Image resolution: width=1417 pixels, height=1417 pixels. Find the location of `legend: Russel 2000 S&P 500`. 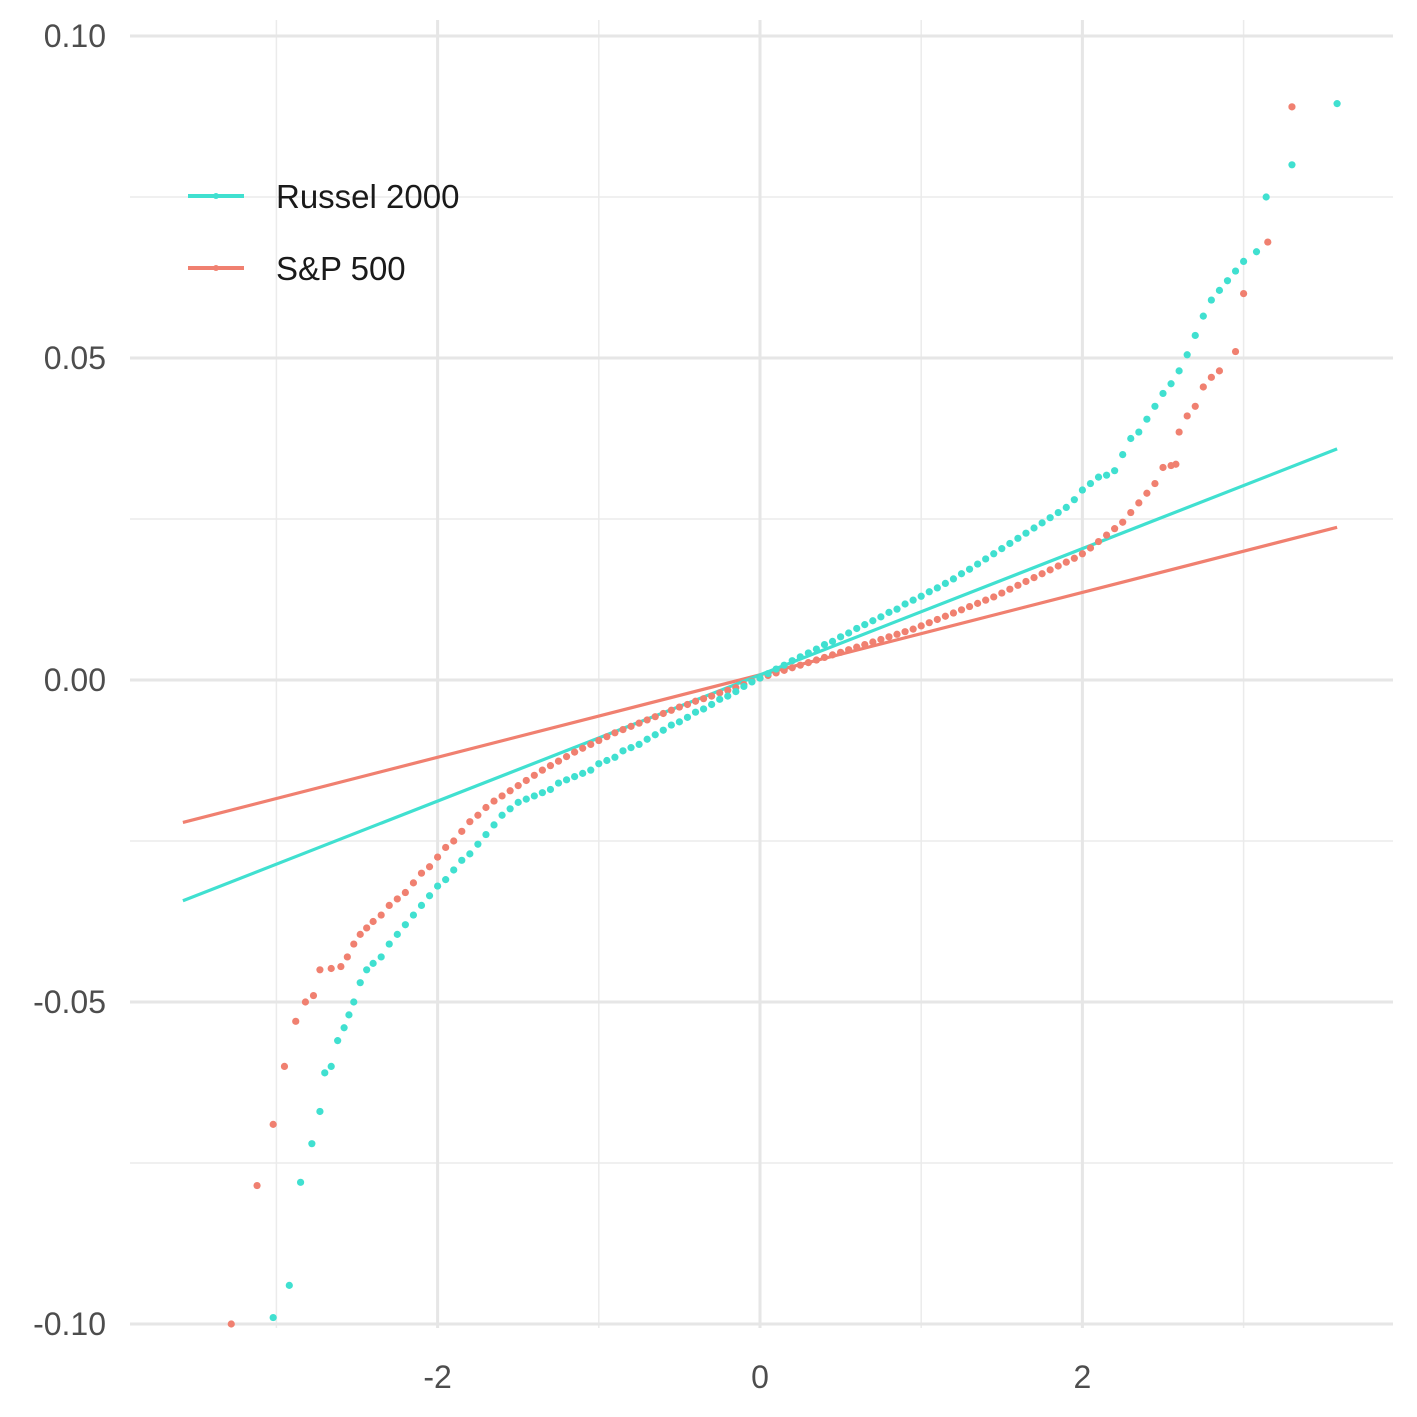

legend: Russel 2000 S&P 500 is located at coordinates (323, 232).